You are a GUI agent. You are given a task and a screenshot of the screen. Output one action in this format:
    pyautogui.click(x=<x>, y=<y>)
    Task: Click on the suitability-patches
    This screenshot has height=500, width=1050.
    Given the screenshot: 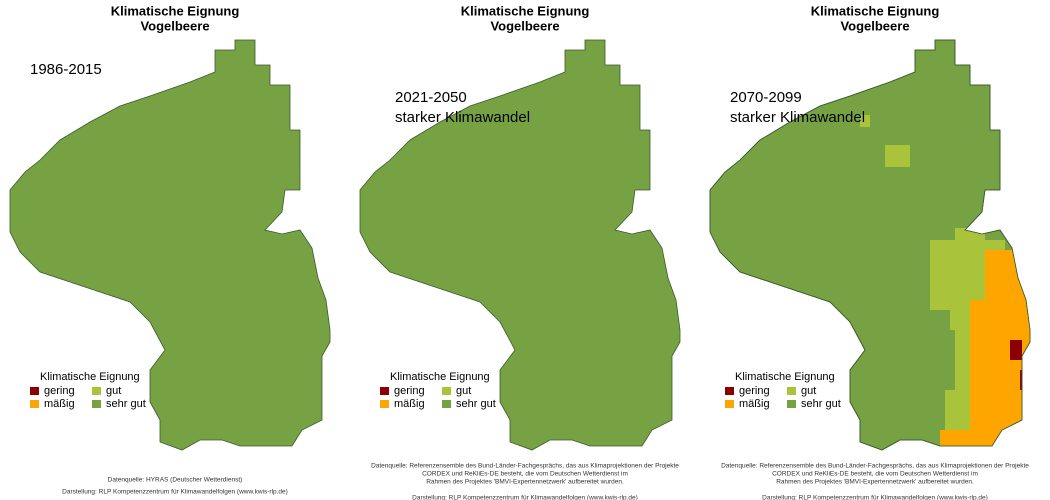 What is the action you would take?
    pyautogui.click(x=945, y=282)
    